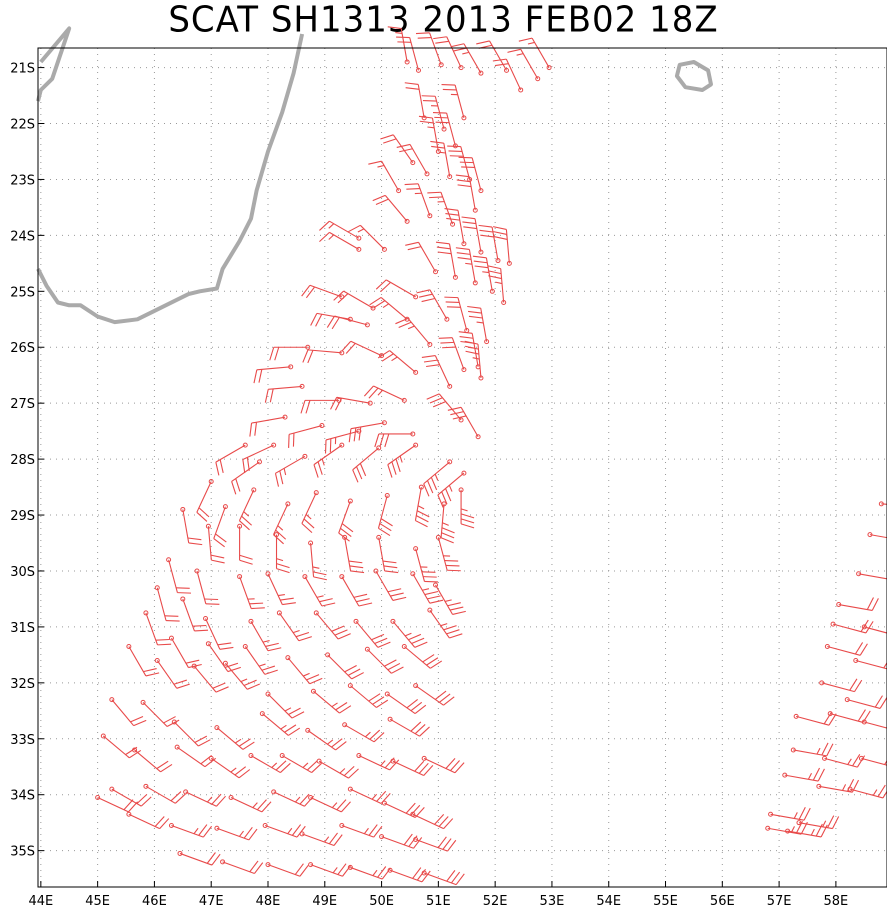 This screenshot has height=910, width=887. Describe the element at coordinates (443, 20) in the screenshot. I see `map-title: SCAT SH1313 2013 FEB02 18Z` at that location.